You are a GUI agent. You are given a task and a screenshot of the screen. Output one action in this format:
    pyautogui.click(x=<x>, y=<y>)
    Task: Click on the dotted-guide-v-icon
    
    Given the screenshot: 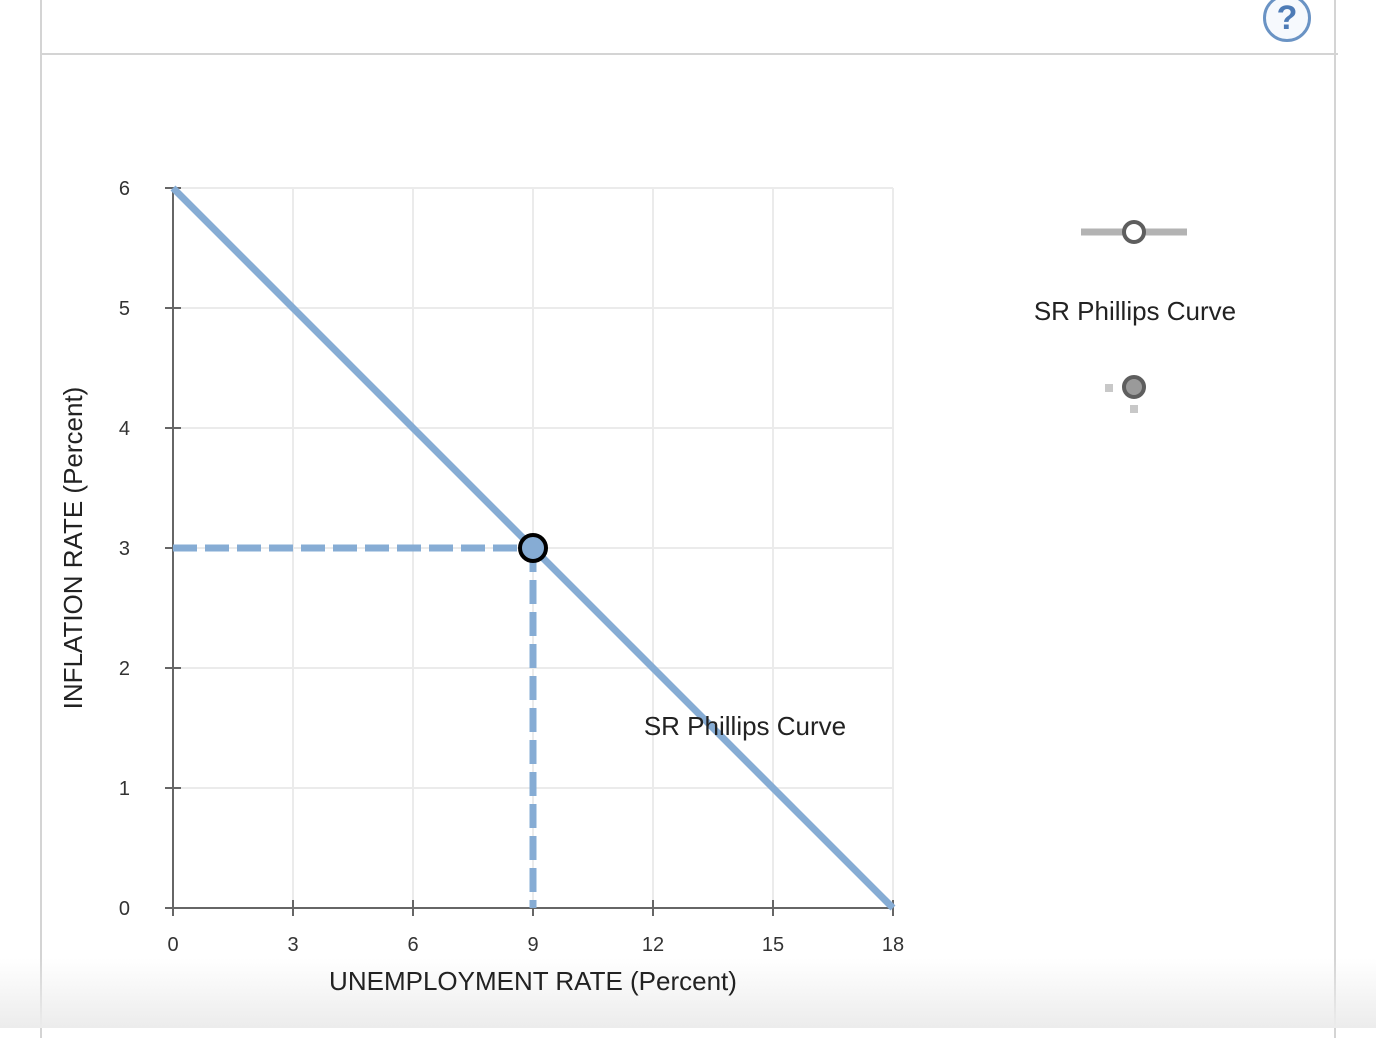 What is the action you would take?
    pyautogui.click(x=1134, y=409)
    